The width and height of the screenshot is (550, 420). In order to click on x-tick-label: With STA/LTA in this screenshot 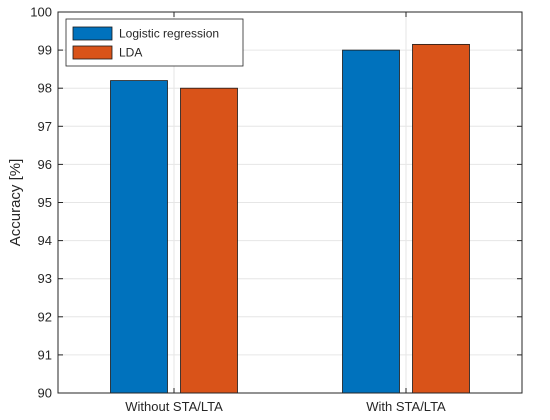, I will do `click(406, 406)`.